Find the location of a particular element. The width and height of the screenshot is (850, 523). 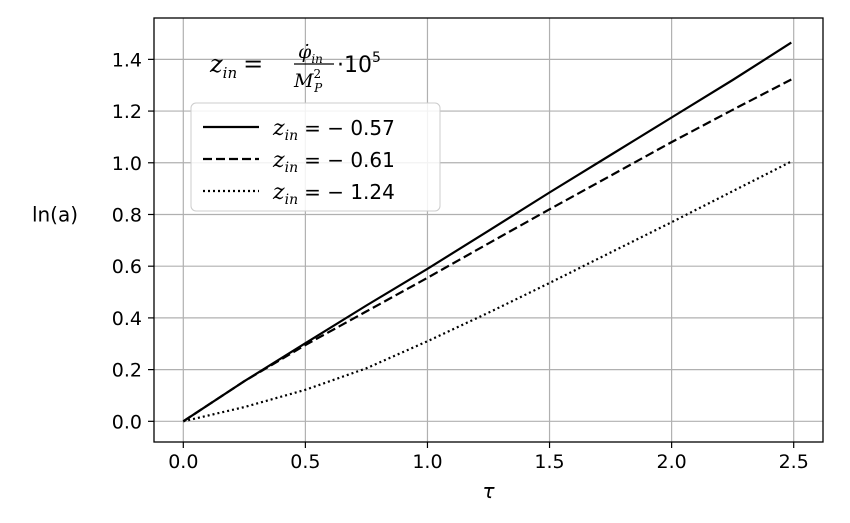

annot-numerator: φ̇ is located at coordinates (305, 52).